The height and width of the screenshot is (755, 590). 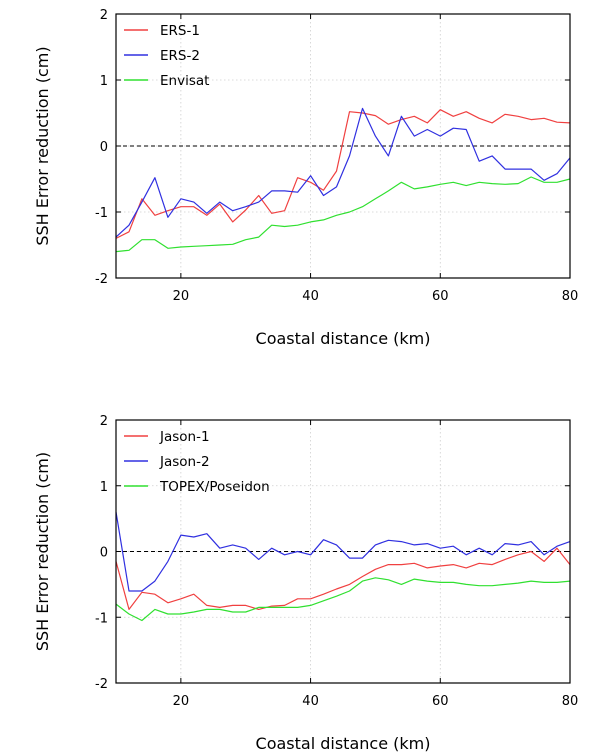 What do you see at coordinates (180, 56) in the screenshot?
I see `legend-entry: ERS-2` at bounding box center [180, 56].